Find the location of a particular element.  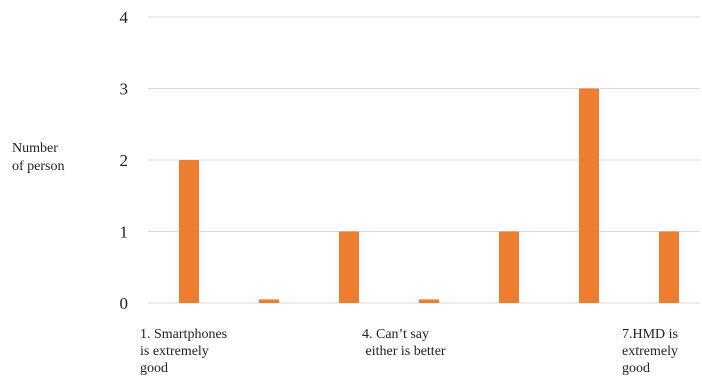

y-tick-label-4: 4 is located at coordinates (124, 17).